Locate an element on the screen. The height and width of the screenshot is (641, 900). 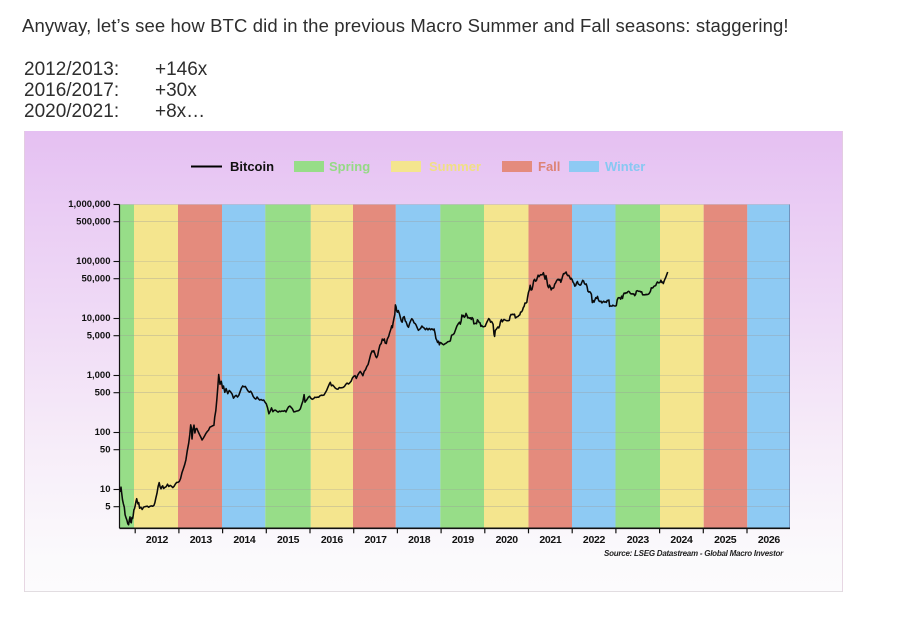
svg-text: 2017 is located at coordinates (376, 540).